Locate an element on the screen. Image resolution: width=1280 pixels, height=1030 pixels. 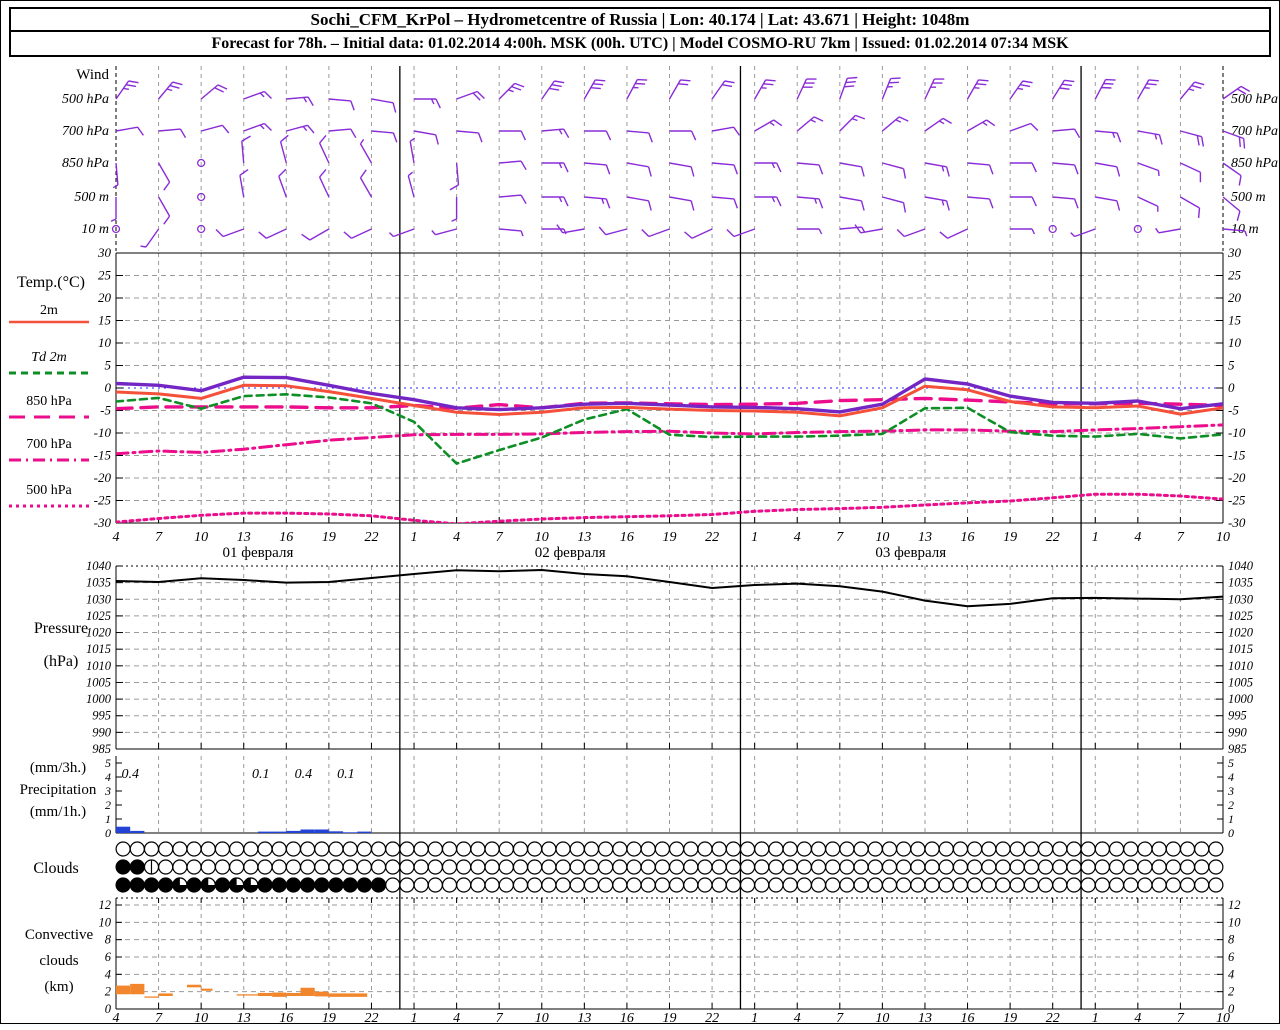
svg-text: Temp.(°C) is located at coordinates (51, 282).